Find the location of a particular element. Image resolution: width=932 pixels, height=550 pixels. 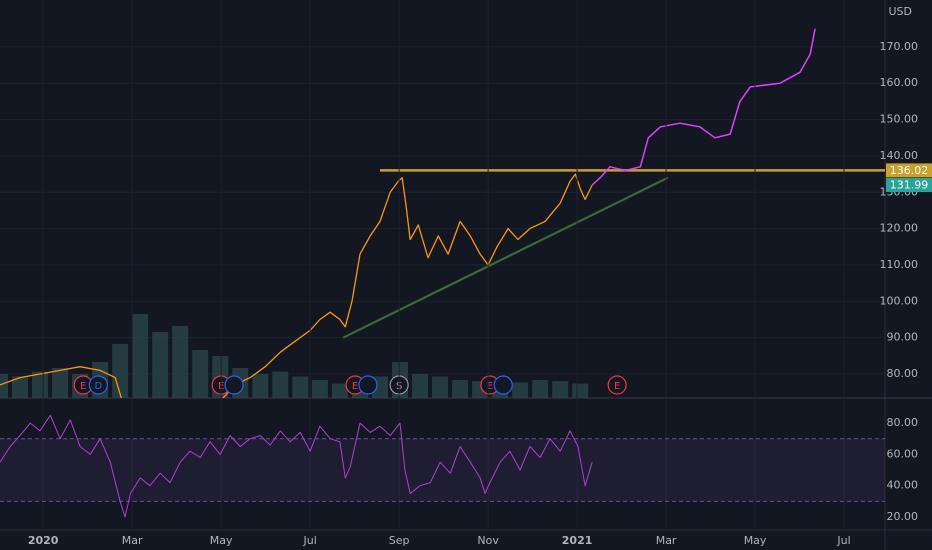

y-tick-label: 170.00 is located at coordinates (899, 46).